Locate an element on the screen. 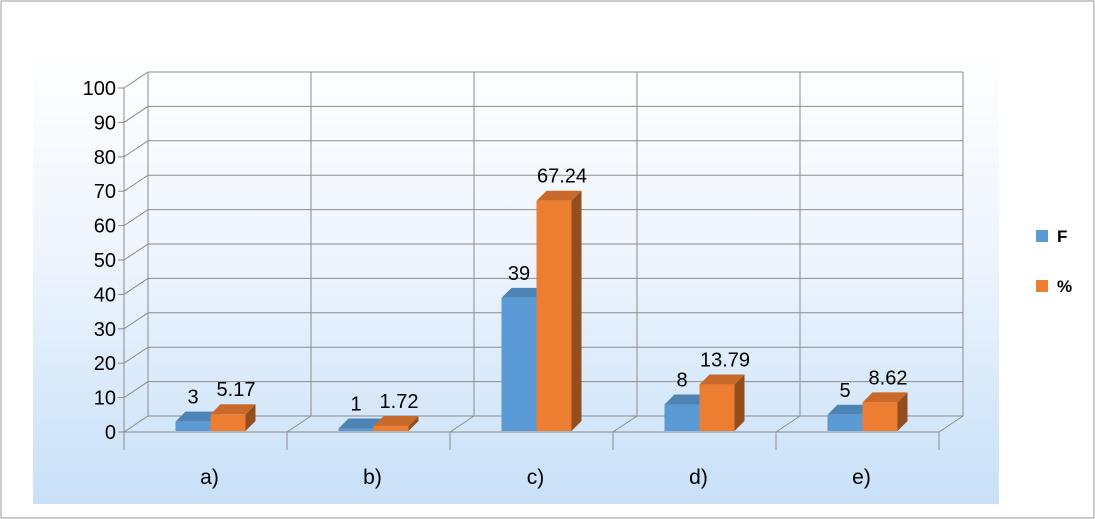  y-tick-label: 10 is located at coordinates (105, 399).